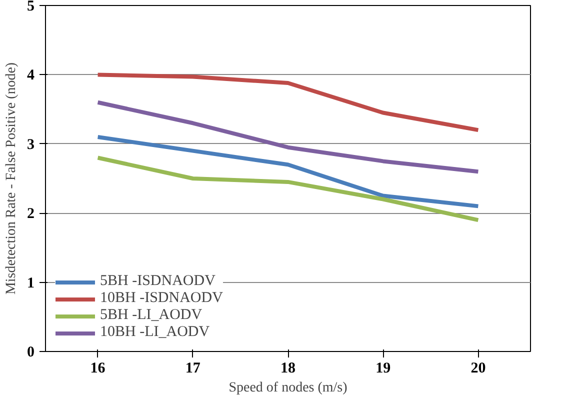 Image resolution: width=561 pixels, height=403 pixels. What do you see at coordinates (30, 214) in the screenshot?
I see `y-tick-label: 2` at bounding box center [30, 214].